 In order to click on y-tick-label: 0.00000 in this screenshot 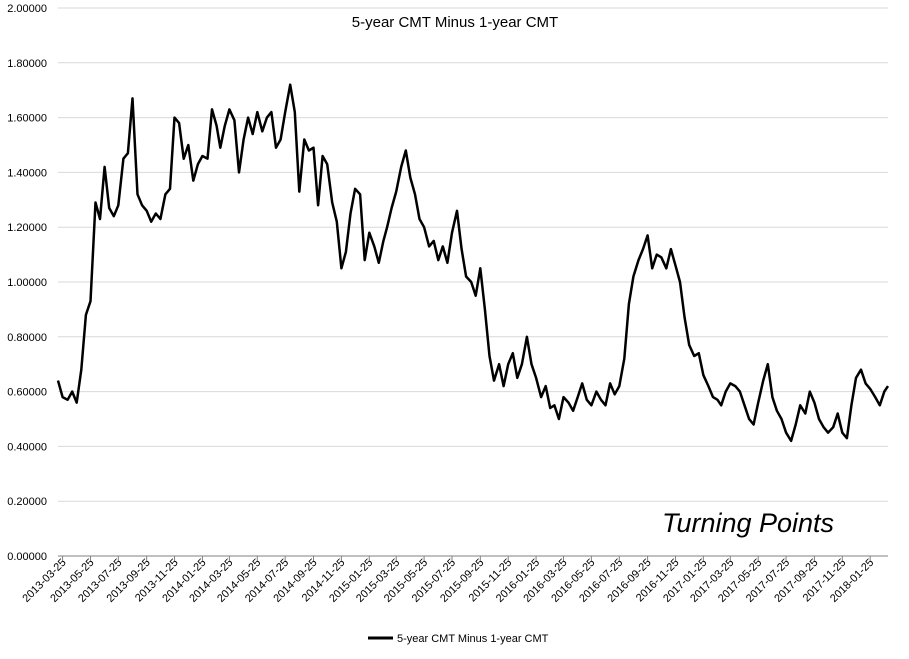, I will do `click(27, 557)`.